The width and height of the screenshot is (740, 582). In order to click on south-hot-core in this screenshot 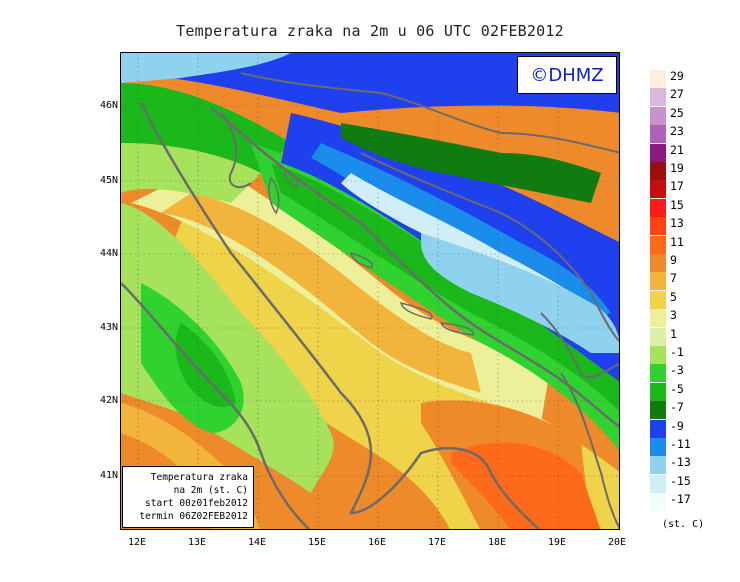, I will do `click(526, 485)`.